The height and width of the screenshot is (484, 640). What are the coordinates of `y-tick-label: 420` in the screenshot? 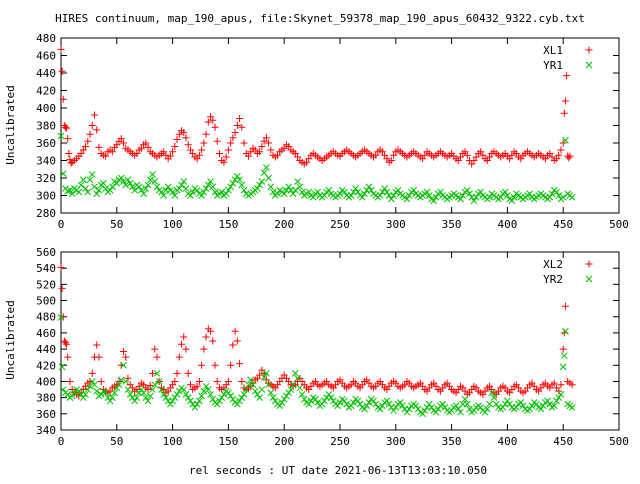 It's located at (46, 91).